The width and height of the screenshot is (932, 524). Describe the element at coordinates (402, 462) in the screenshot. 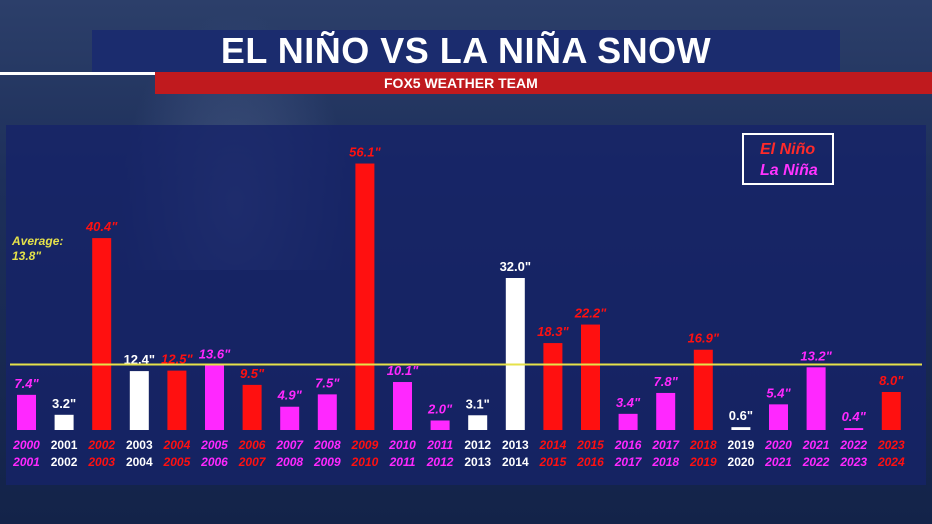

I see `x-tick-label-bottom: 2011` at that location.